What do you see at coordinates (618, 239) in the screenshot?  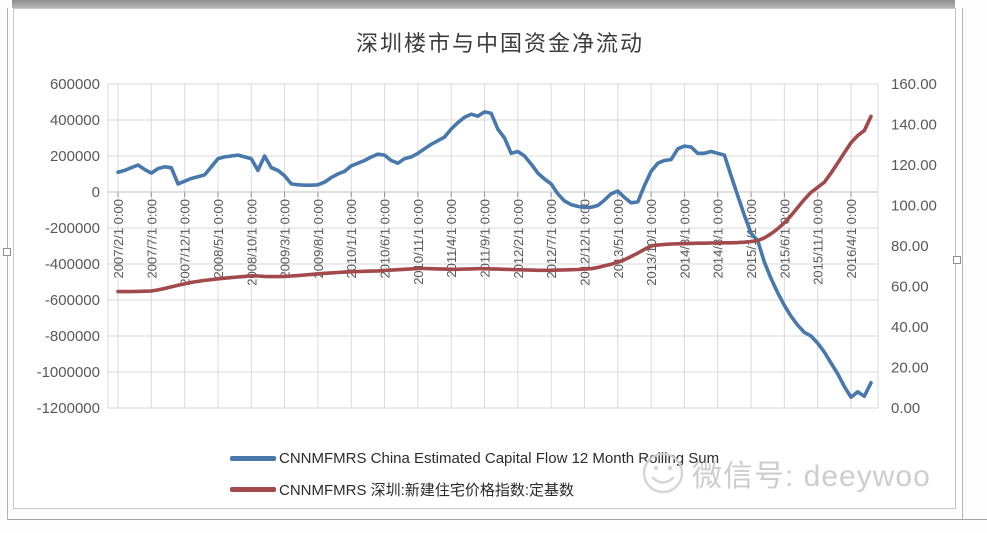 I see `x-axis-tick-label: 2013/5/1 0:00` at bounding box center [618, 239].